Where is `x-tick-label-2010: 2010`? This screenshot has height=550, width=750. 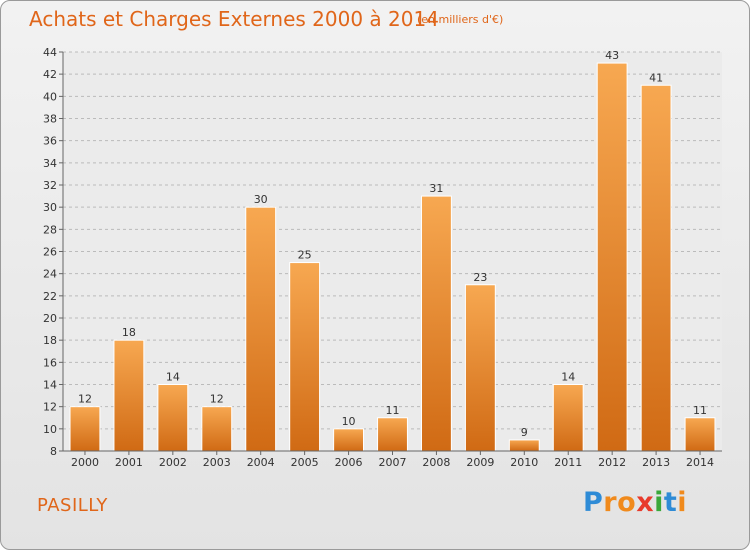 x-tick-label-2010: 2010 is located at coordinates (524, 462).